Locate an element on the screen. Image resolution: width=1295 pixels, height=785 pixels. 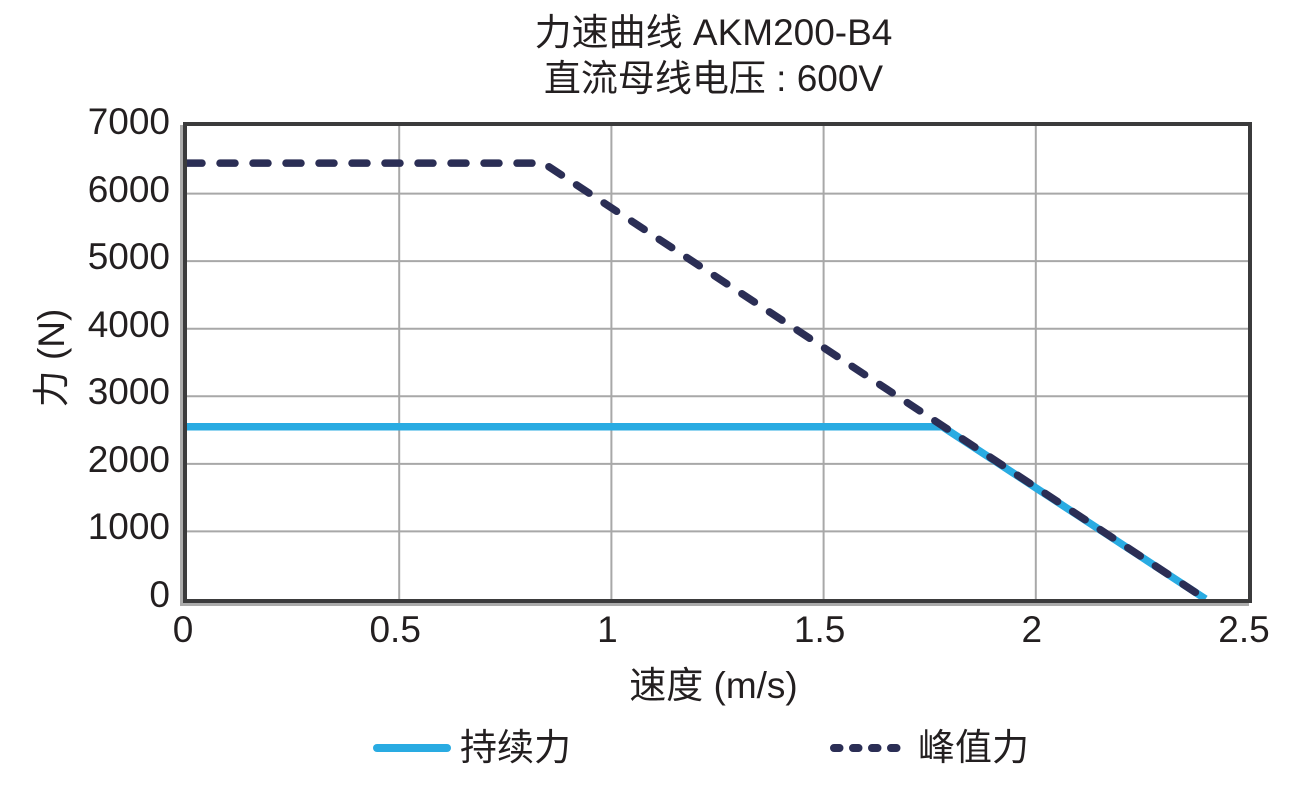
legend-item-continuous-force: 持续力 is located at coordinates (471, 748).